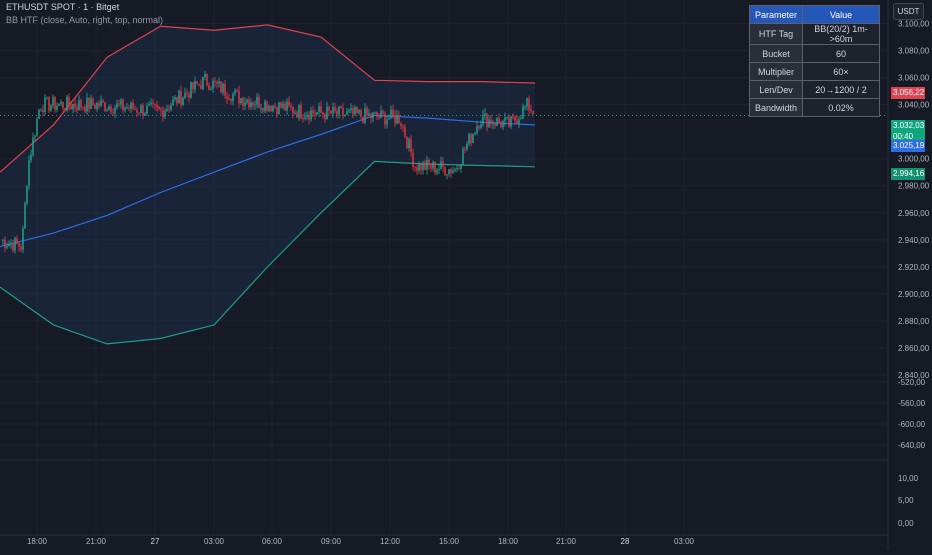 The width and height of the screenshot is (932, 555). I want to click on currency-button: USDT, so click(908, 11).